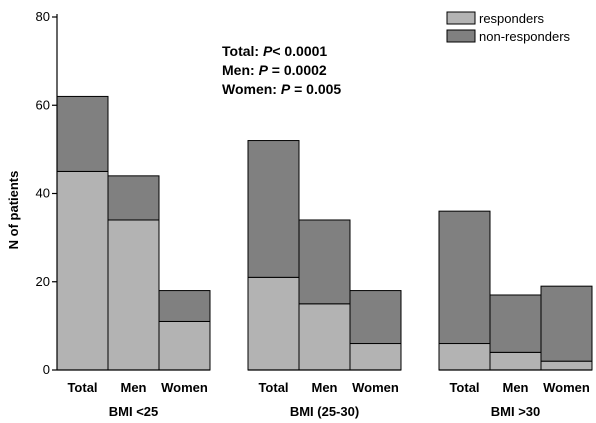 This screenshot has width=596, height=423. Describe the element at coordinates (281, 89) in the screenshot. I see `p-value-annotation: Women: P = 0.005` at that location.